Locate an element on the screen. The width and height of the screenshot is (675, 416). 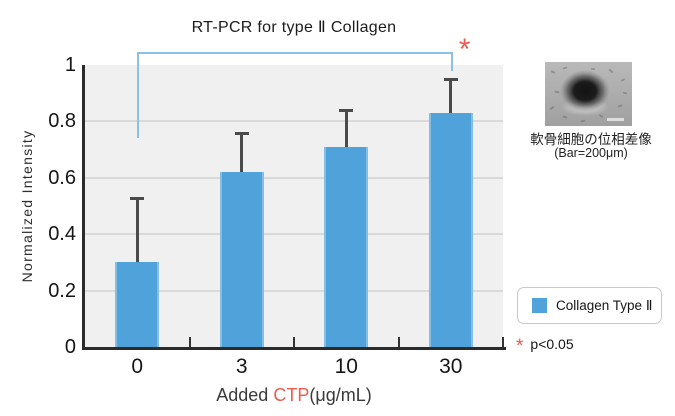
significance-bracket-top is located at coordinates (295, 53).